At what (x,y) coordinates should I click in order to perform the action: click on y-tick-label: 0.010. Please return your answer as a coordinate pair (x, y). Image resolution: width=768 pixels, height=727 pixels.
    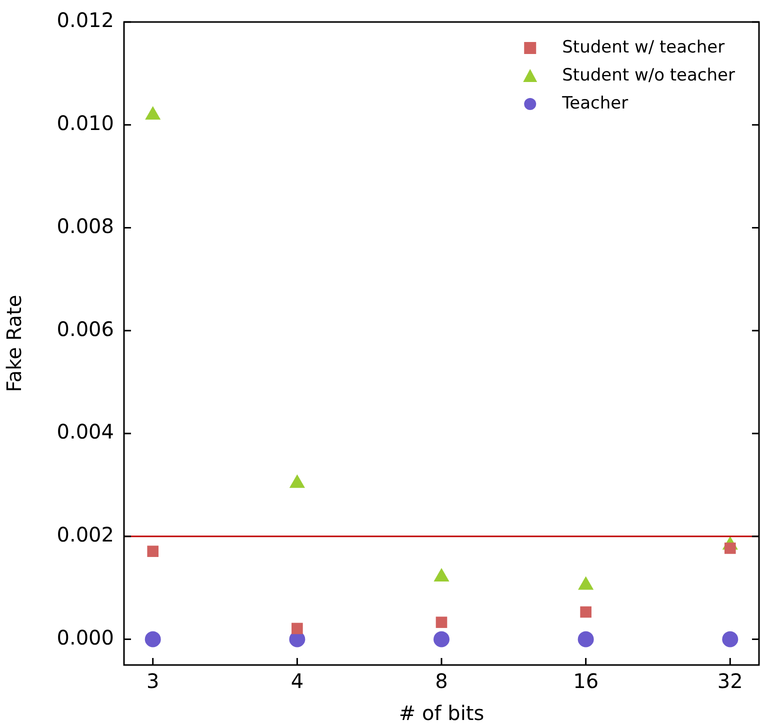
    Looking at the image, I should click on (85, 123).